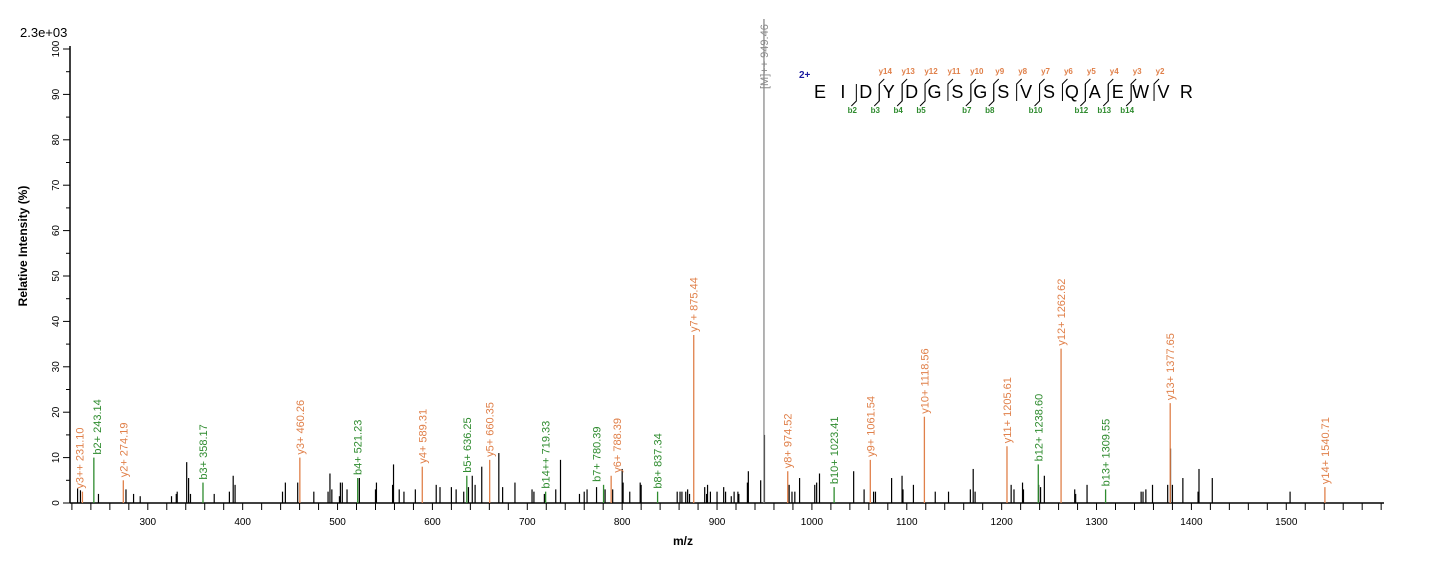 This screenshot has width=1436, height=562. What do you see at coordinates (242, 522) in the screenshot?
I see `x-tick-label: 400` at bounding box center [242, 522].